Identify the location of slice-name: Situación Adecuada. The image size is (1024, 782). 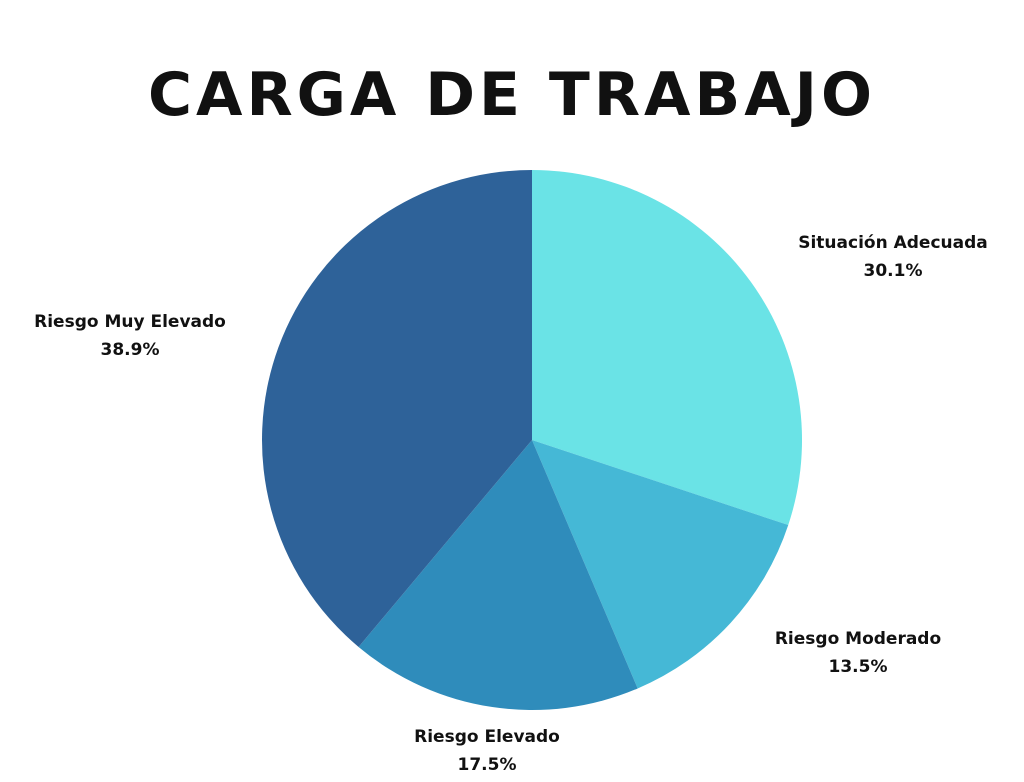
(893, 243).